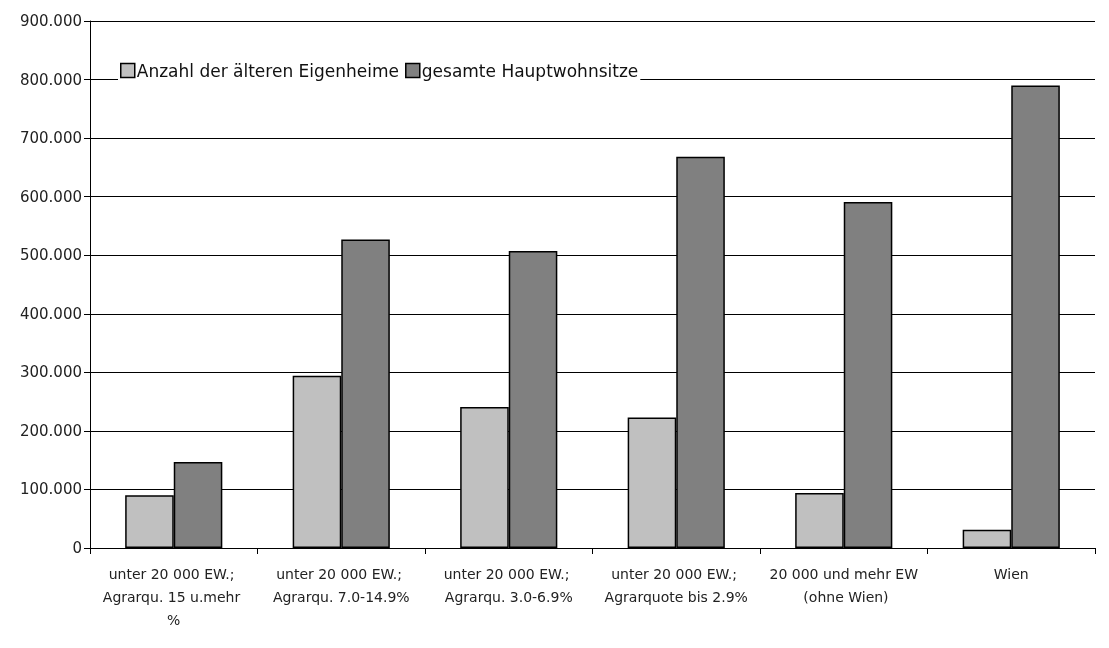 This screenshot has width=1109, height=648. Describe the element at coordinates (268, 70) in the screenshot. I see `legend-label: Anzahl der älteren Eigenheime` at that location.